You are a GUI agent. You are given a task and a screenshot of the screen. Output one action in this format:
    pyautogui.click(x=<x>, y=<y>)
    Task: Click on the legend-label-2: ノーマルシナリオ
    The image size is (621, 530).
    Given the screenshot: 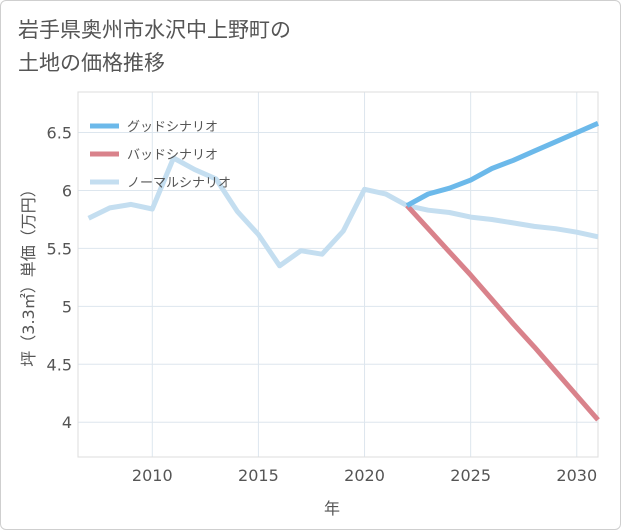 What is the action you would take?
    pyautogui.click(x=179, y=183)
    